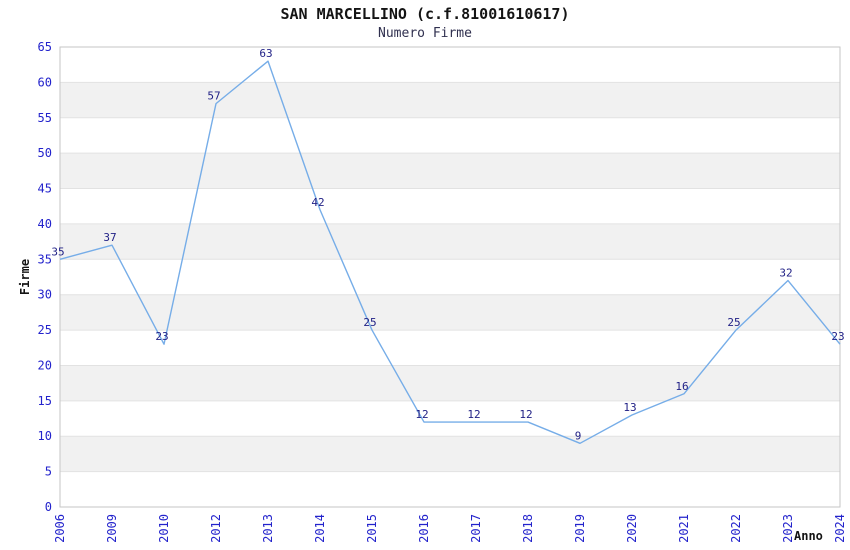 Image resolution: width=850 pixels, height=550 pixels. I want to click on x-axis-title: Anno, so click(808, 536).